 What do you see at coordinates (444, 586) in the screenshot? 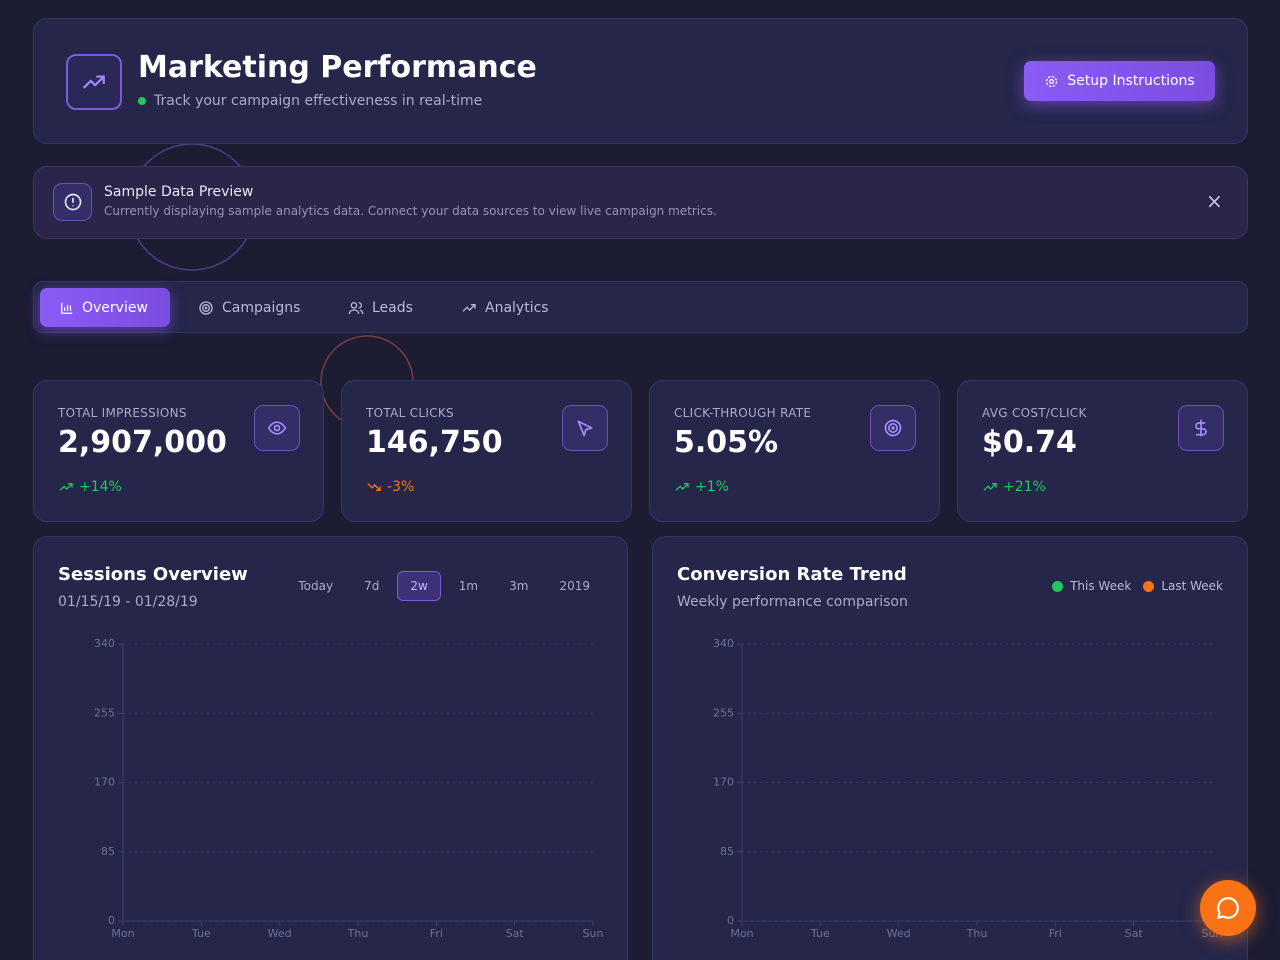
I see `range-selector: Today 7d 2w 1m 3m 2019` at bounding box center [444, 586].